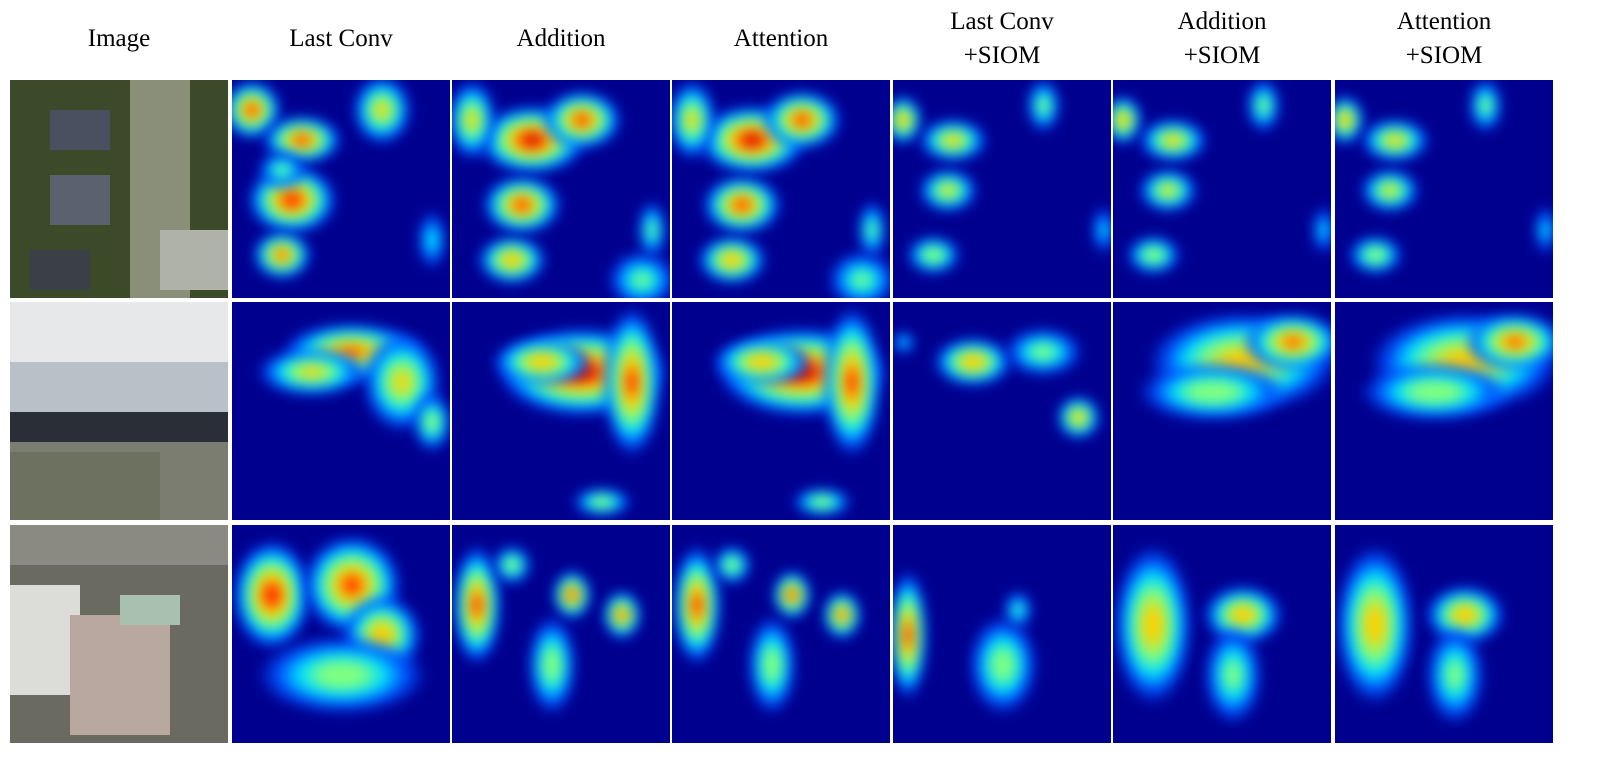  What do you see at coordinates (1444, 39) in the screenshot?
I see `column-header-attention-siom: Attention +SIOM` at bounding box center [1444, 39].